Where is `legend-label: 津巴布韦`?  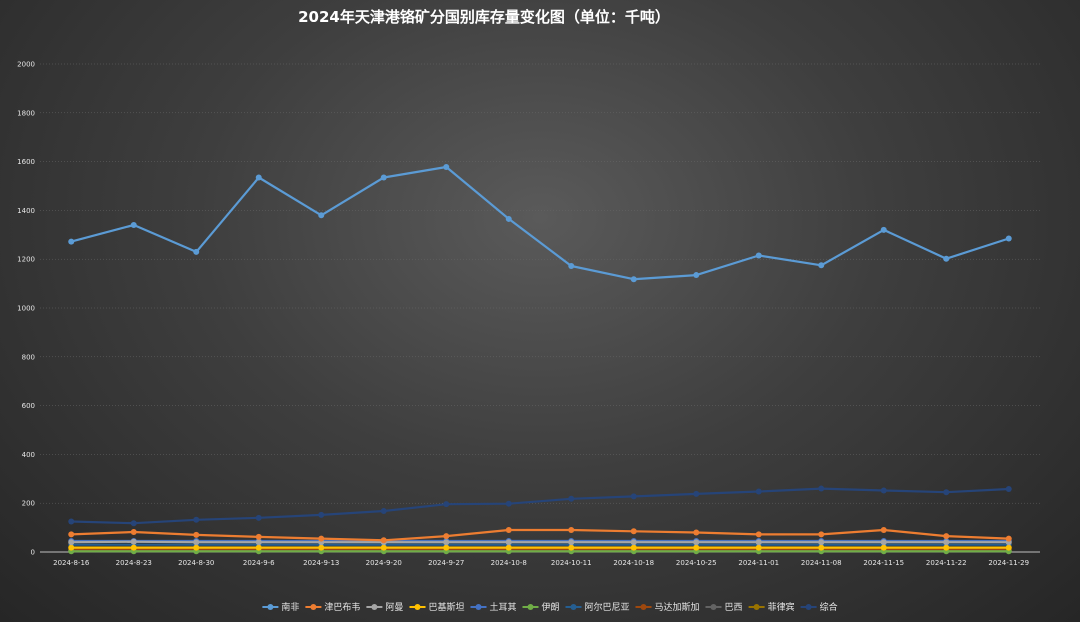
legend-label: 津巴布韦 is located at coordinates (342, 607).